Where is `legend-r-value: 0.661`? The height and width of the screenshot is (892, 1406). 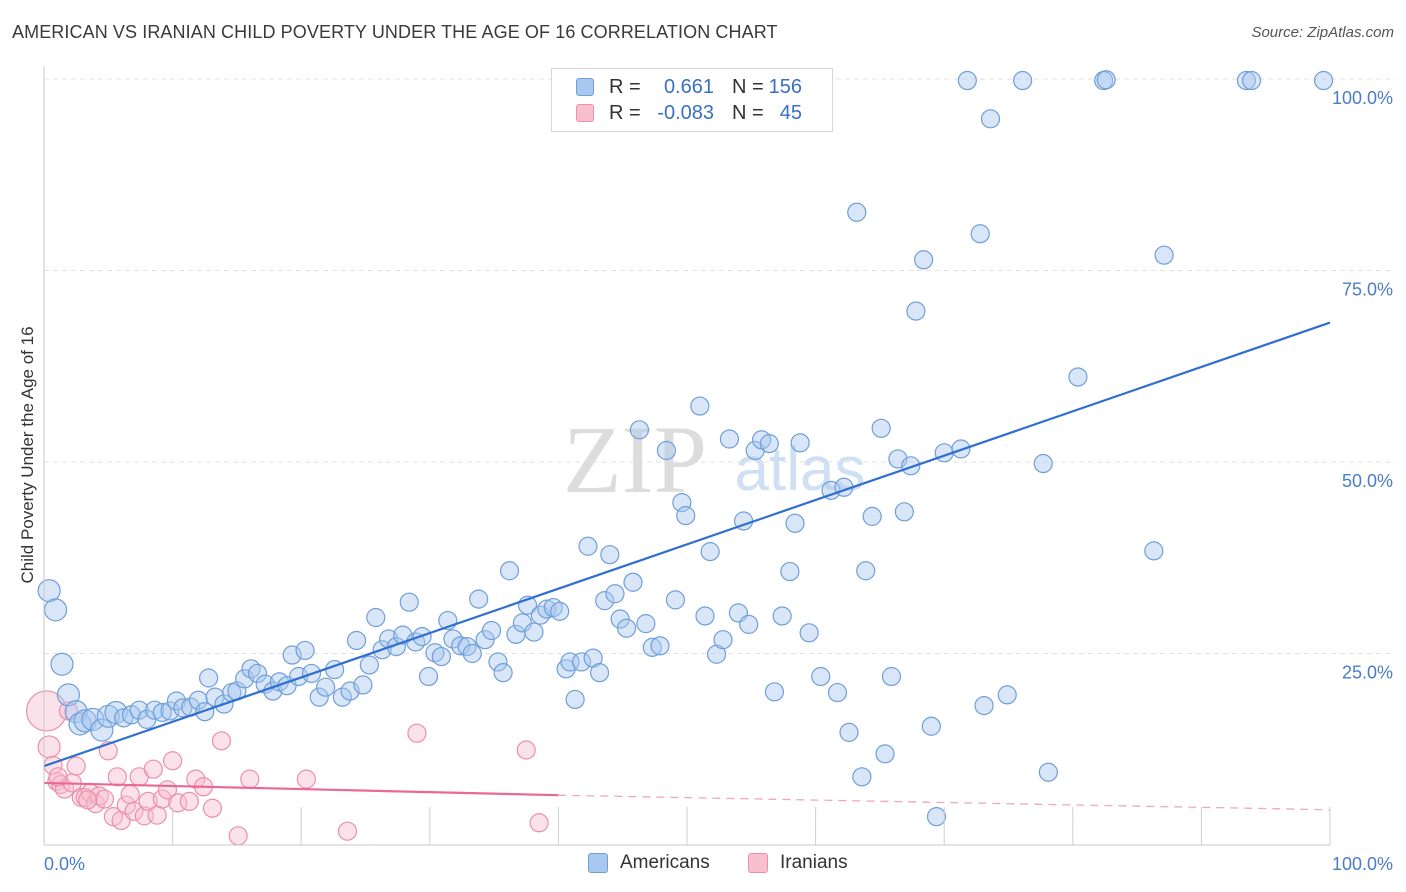
legend-r-value: 0.661 is located at coordinates (688, 87).